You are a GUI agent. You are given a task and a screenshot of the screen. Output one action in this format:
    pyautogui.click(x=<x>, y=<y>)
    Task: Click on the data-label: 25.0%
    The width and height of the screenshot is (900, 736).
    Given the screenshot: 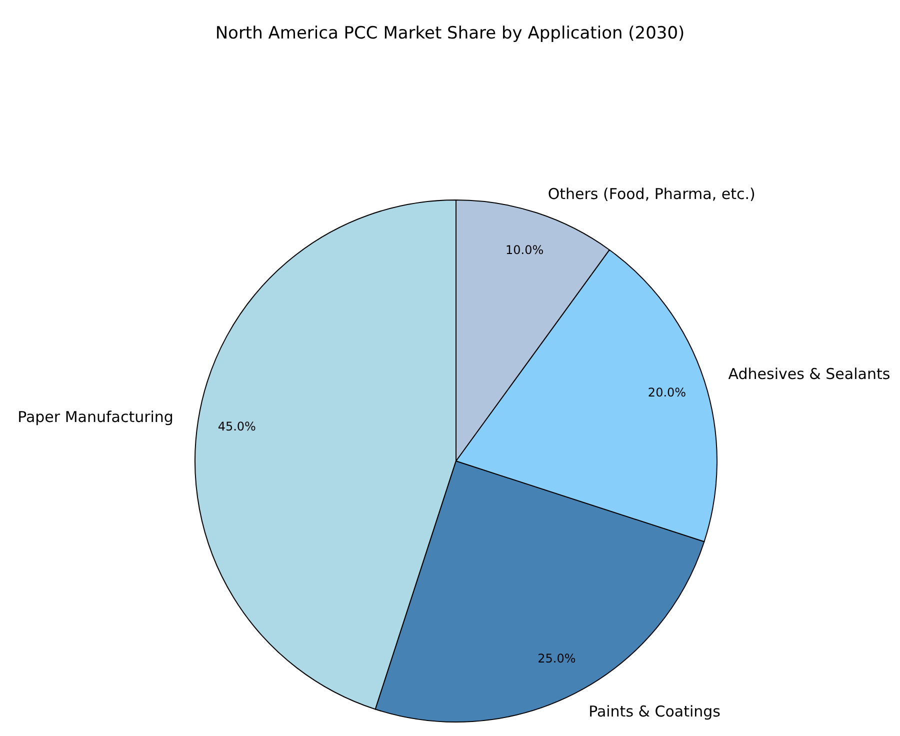 What is the action you would take?
    pyautogui.click(x=557, y=659)
    